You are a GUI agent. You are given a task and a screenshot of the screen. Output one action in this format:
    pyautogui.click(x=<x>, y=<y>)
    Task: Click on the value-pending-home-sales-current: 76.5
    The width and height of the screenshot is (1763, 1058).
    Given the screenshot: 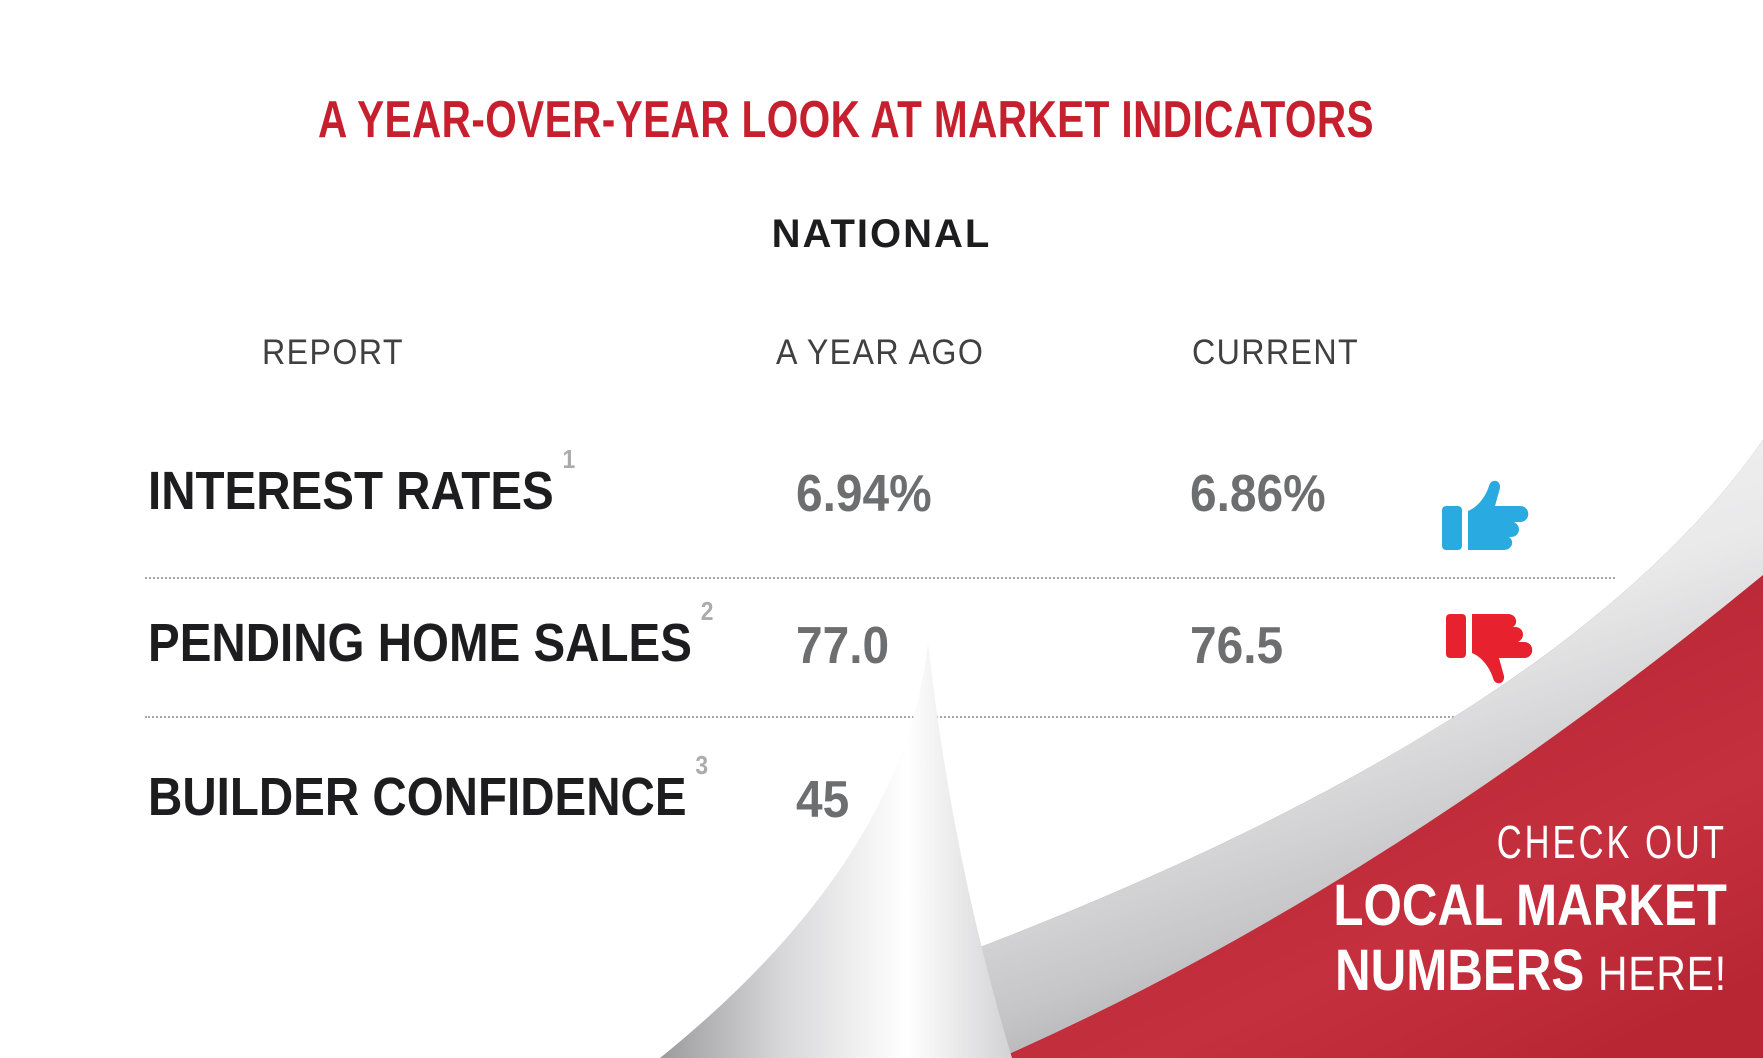 What is the action you would take?
    pyautogui.click(x=1237, y=646)
    